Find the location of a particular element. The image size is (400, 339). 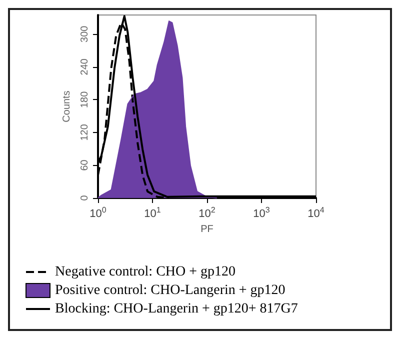

legend-label: Negative control: CHO + gp120 is located at coordinates (145, 272).